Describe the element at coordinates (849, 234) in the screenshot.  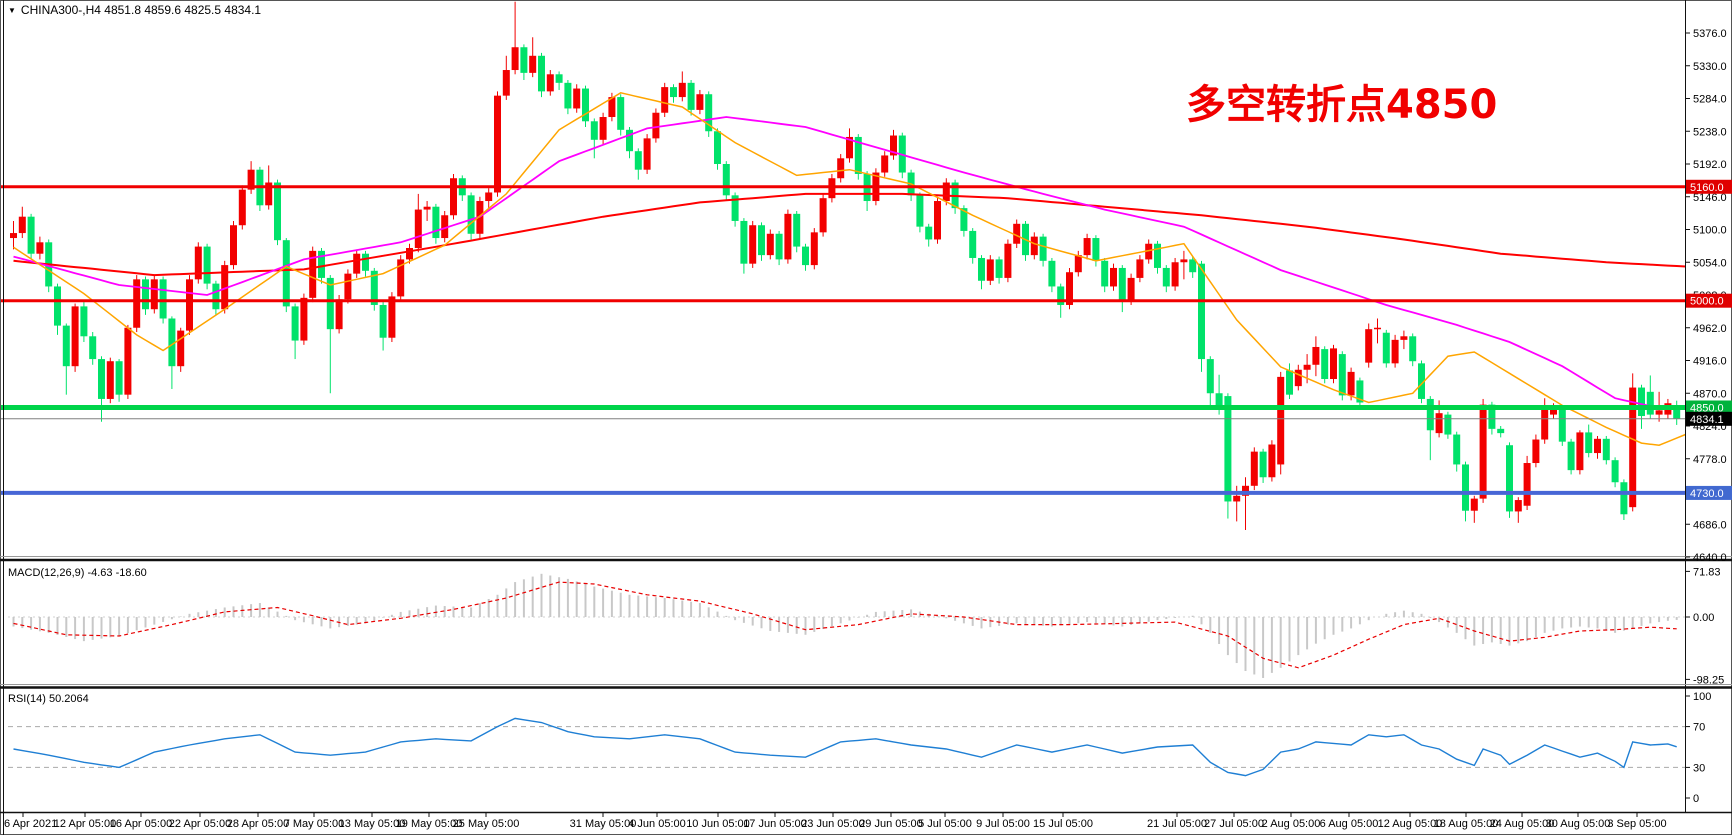
I see `ma-slow-red` at that location.